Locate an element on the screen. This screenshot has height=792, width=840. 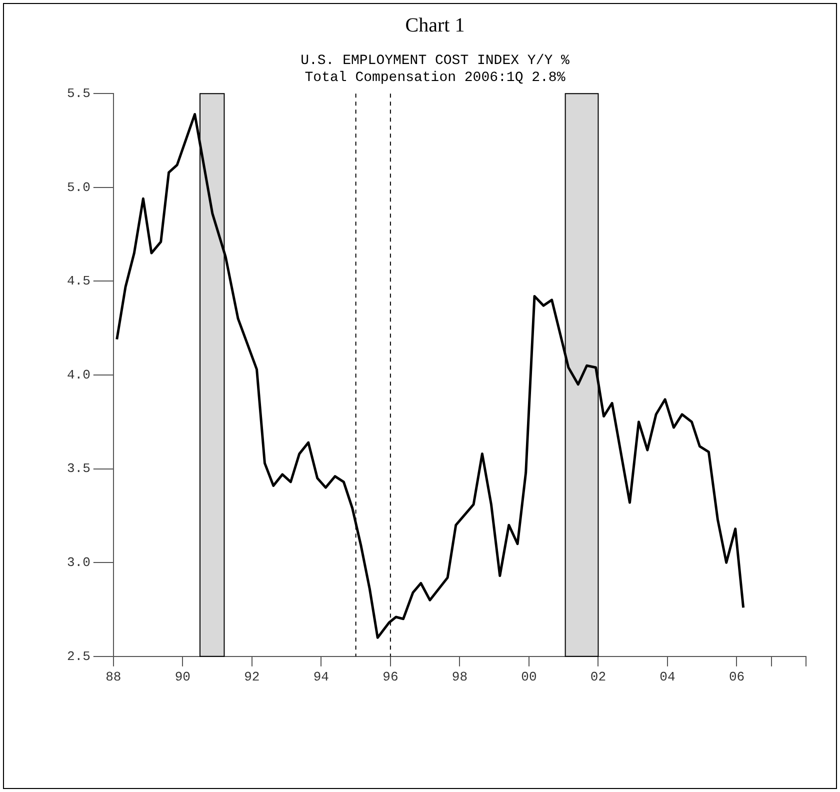
y-tick-label: 3.5 is located at coordinates (78, 468).